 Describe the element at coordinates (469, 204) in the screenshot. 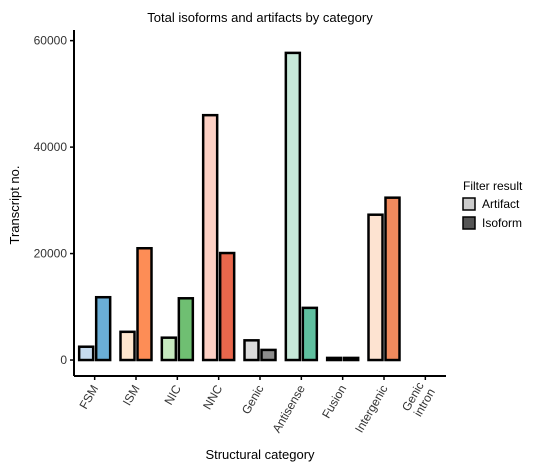

I see `legend-swatch-artifact` at that location.